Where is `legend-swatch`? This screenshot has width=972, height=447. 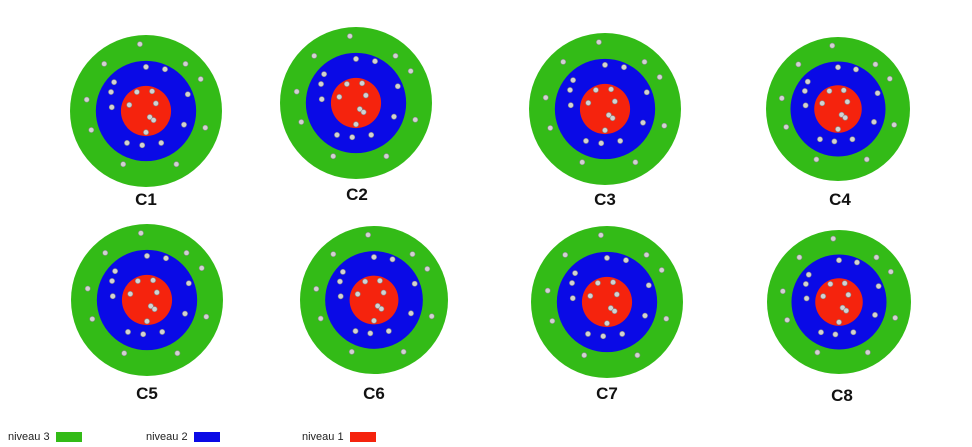 legend-swatch is located at coordinates (206, 437).